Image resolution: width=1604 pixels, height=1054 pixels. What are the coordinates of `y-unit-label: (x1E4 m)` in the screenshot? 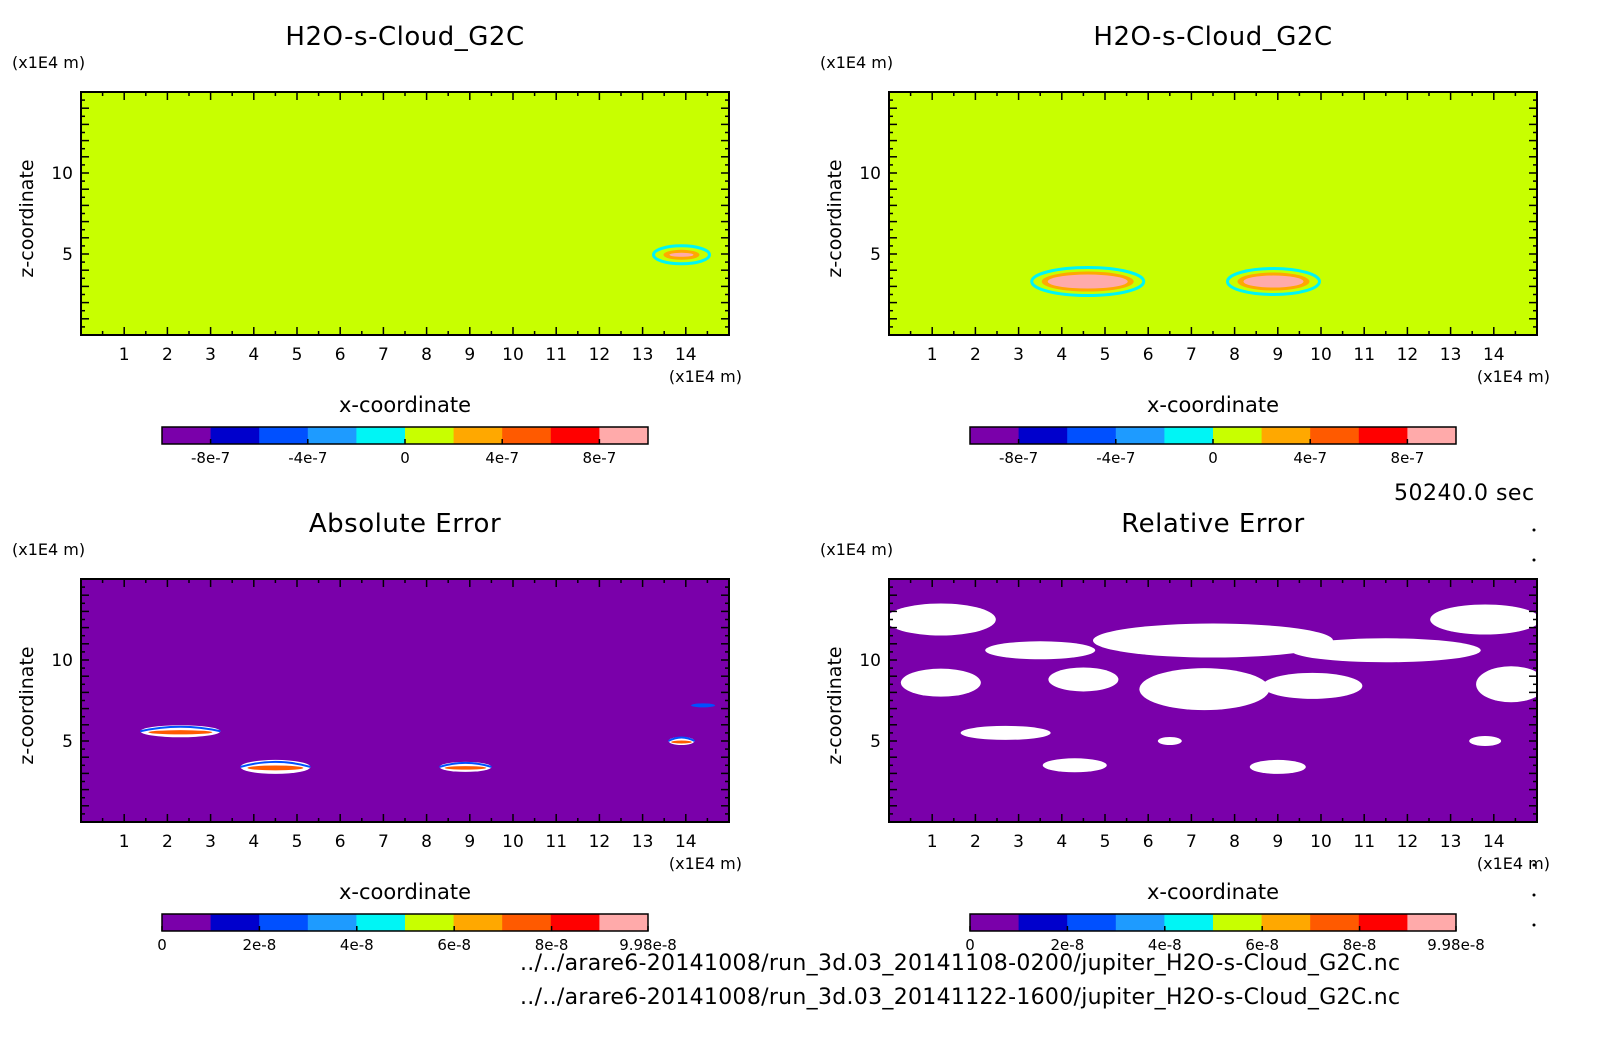 It's located at (48, 62).